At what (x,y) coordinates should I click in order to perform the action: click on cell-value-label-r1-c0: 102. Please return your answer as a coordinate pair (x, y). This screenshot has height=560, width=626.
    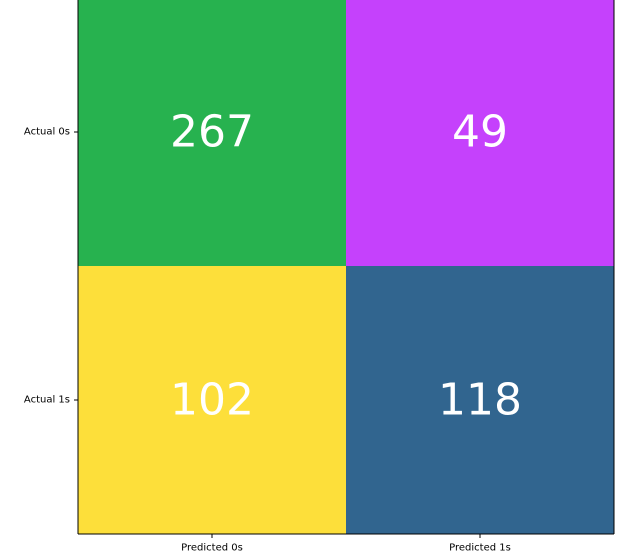
    Looking at the image, I should click on (212, 400).